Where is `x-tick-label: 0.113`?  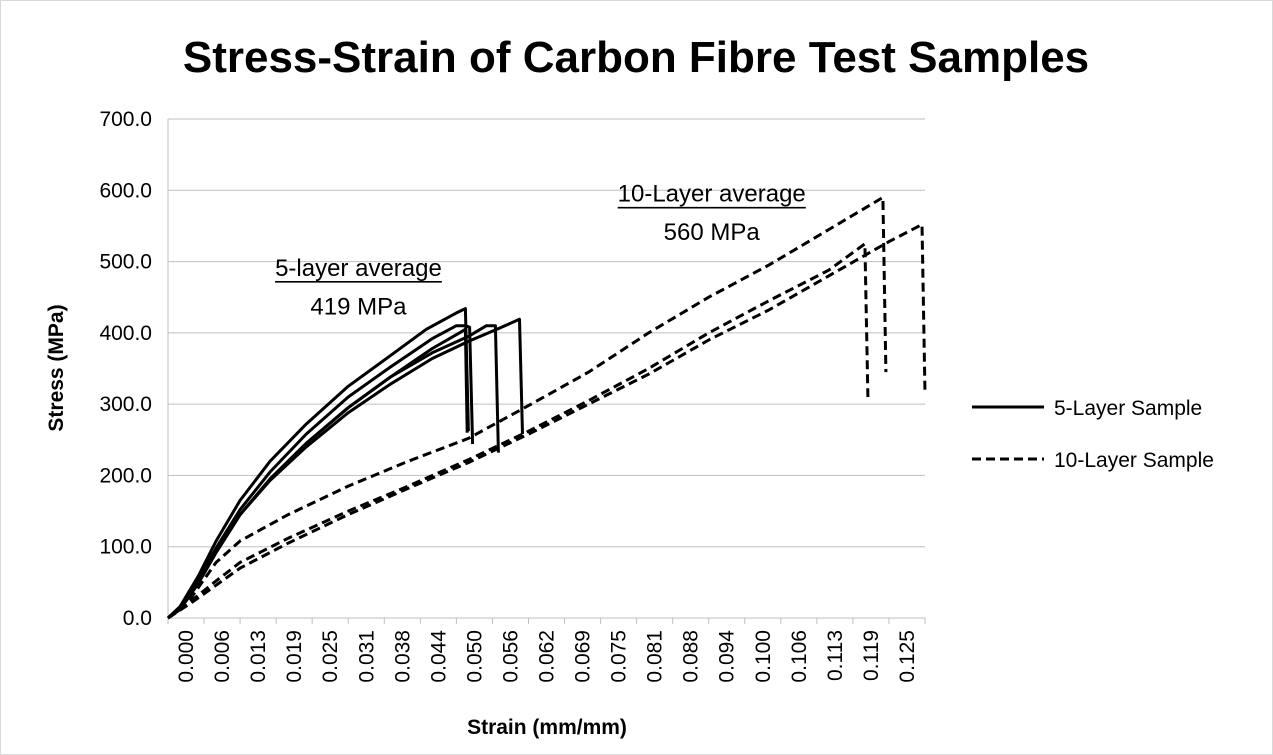
x-tick-label: 0.113 is located at coordinates (835, 655).